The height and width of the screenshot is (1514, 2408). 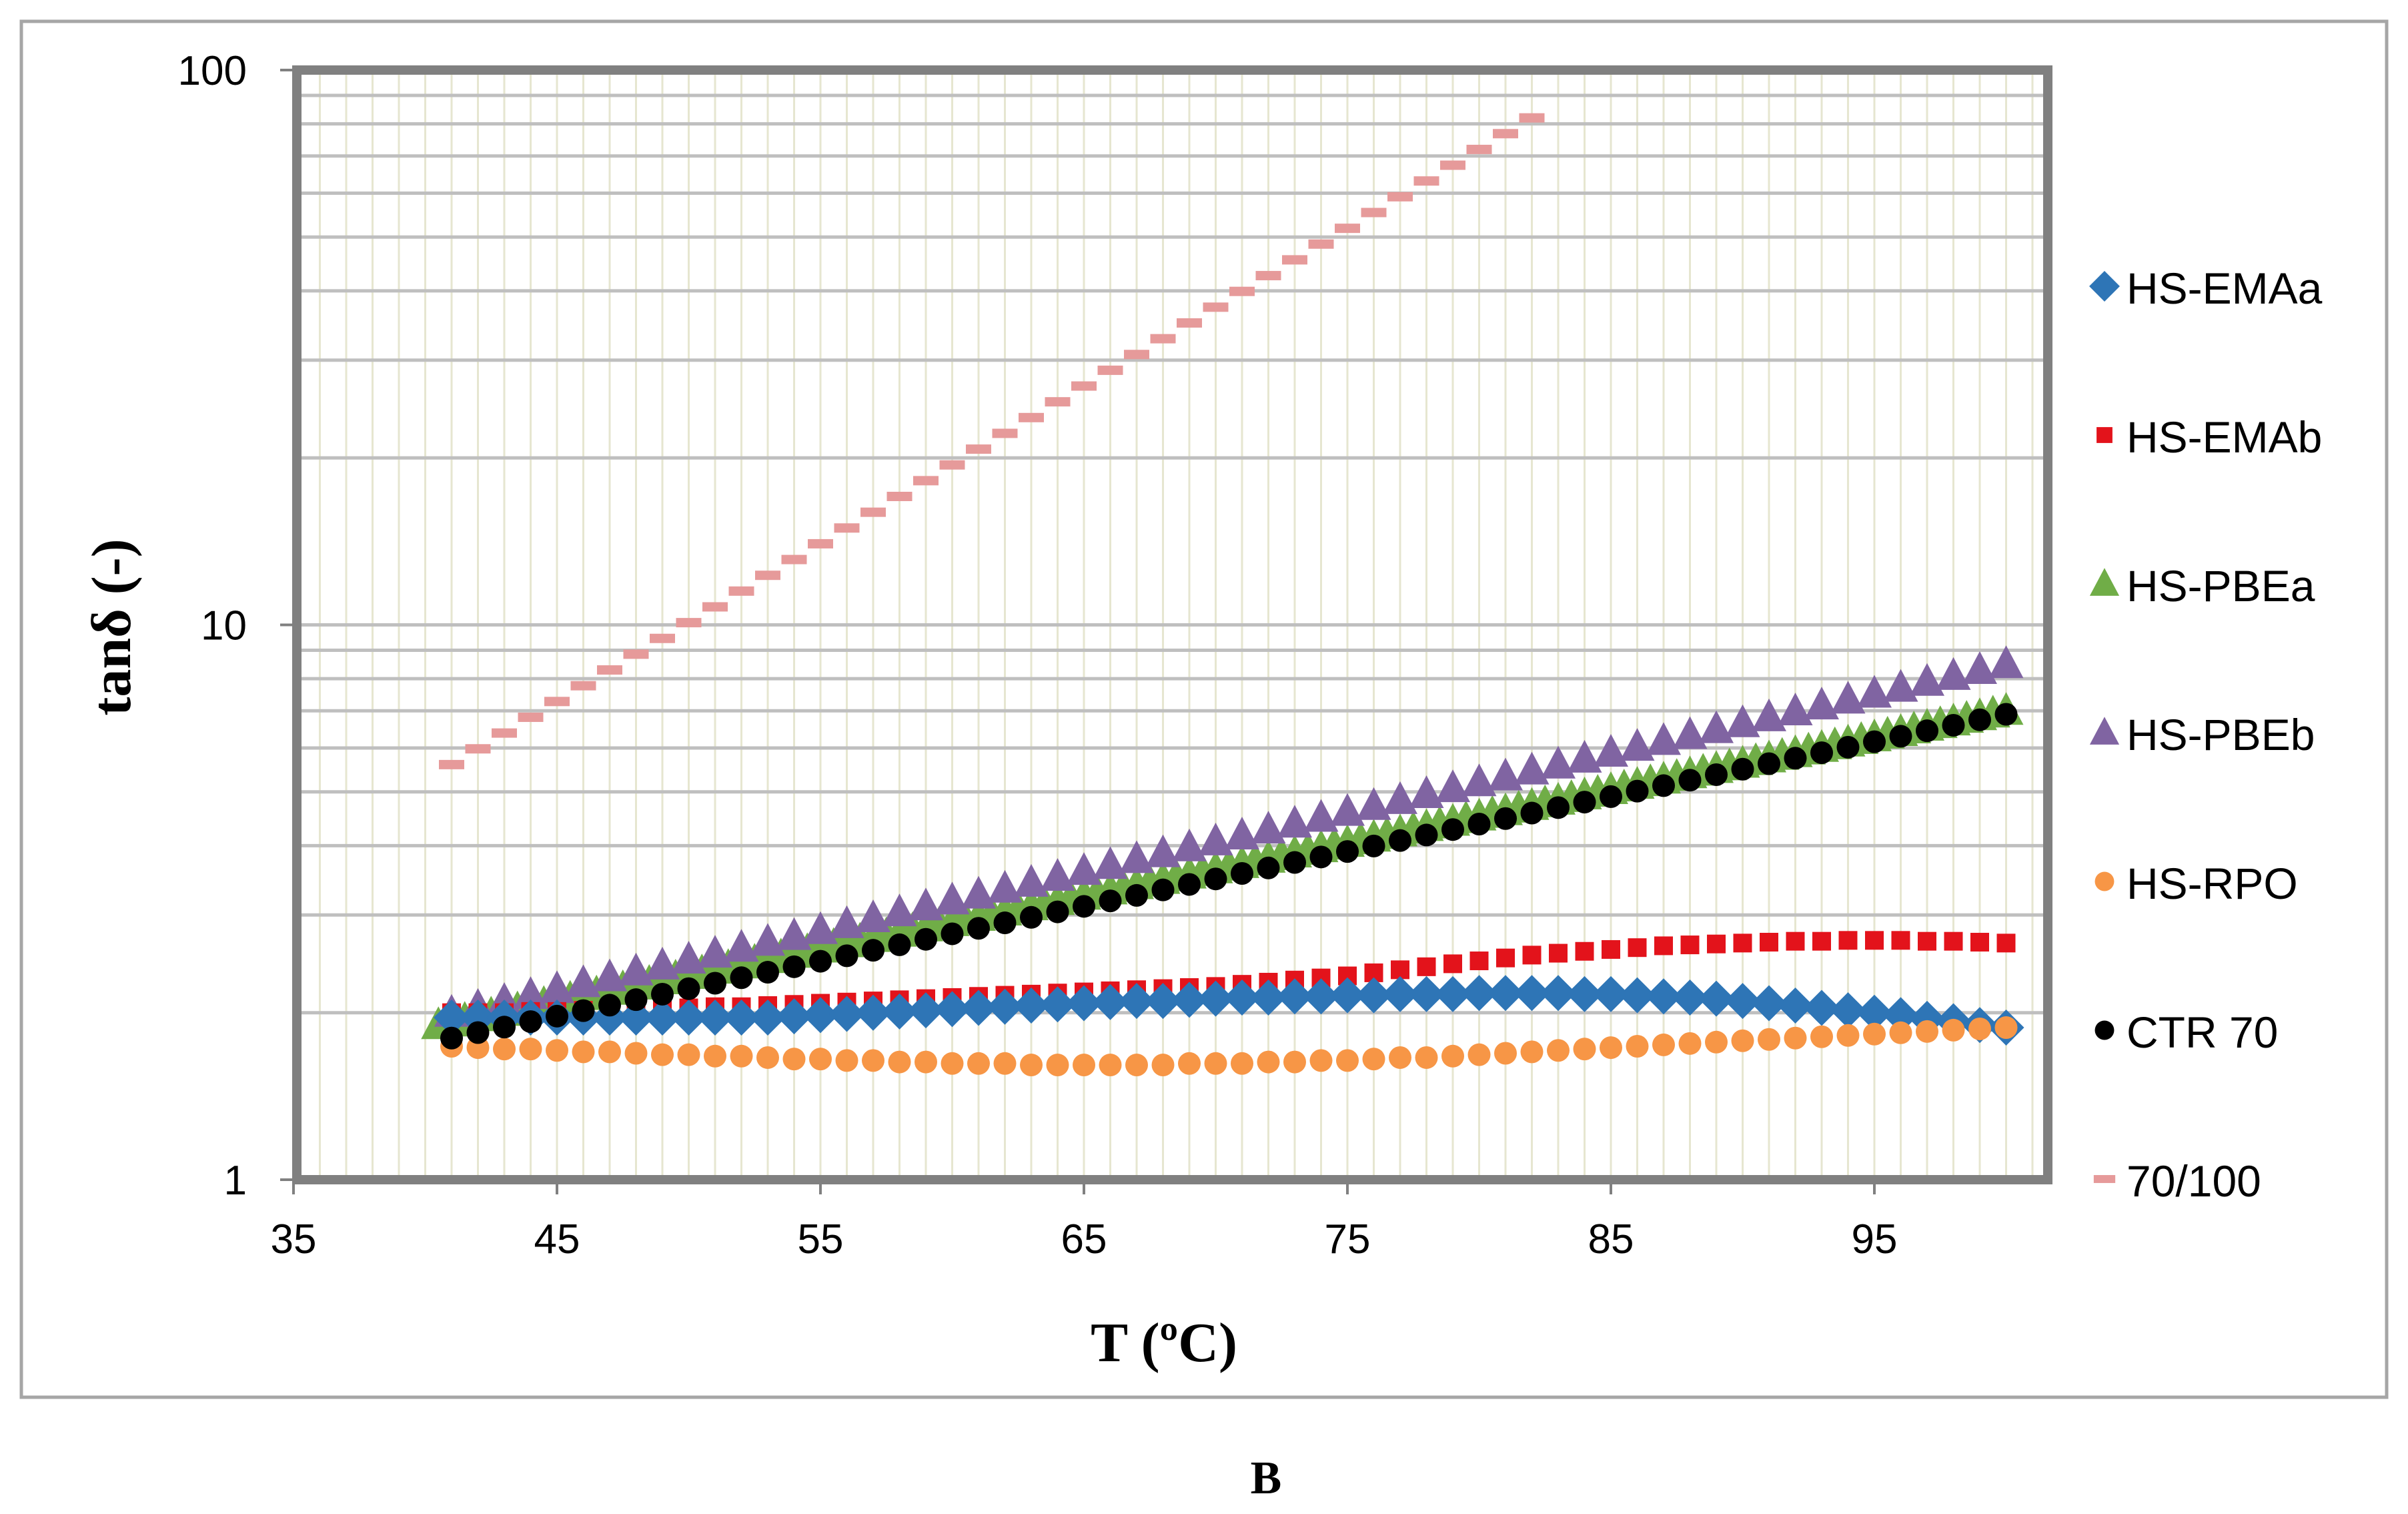 I want to click on legend-label: 70/100, so click(x=2194, y=1181).